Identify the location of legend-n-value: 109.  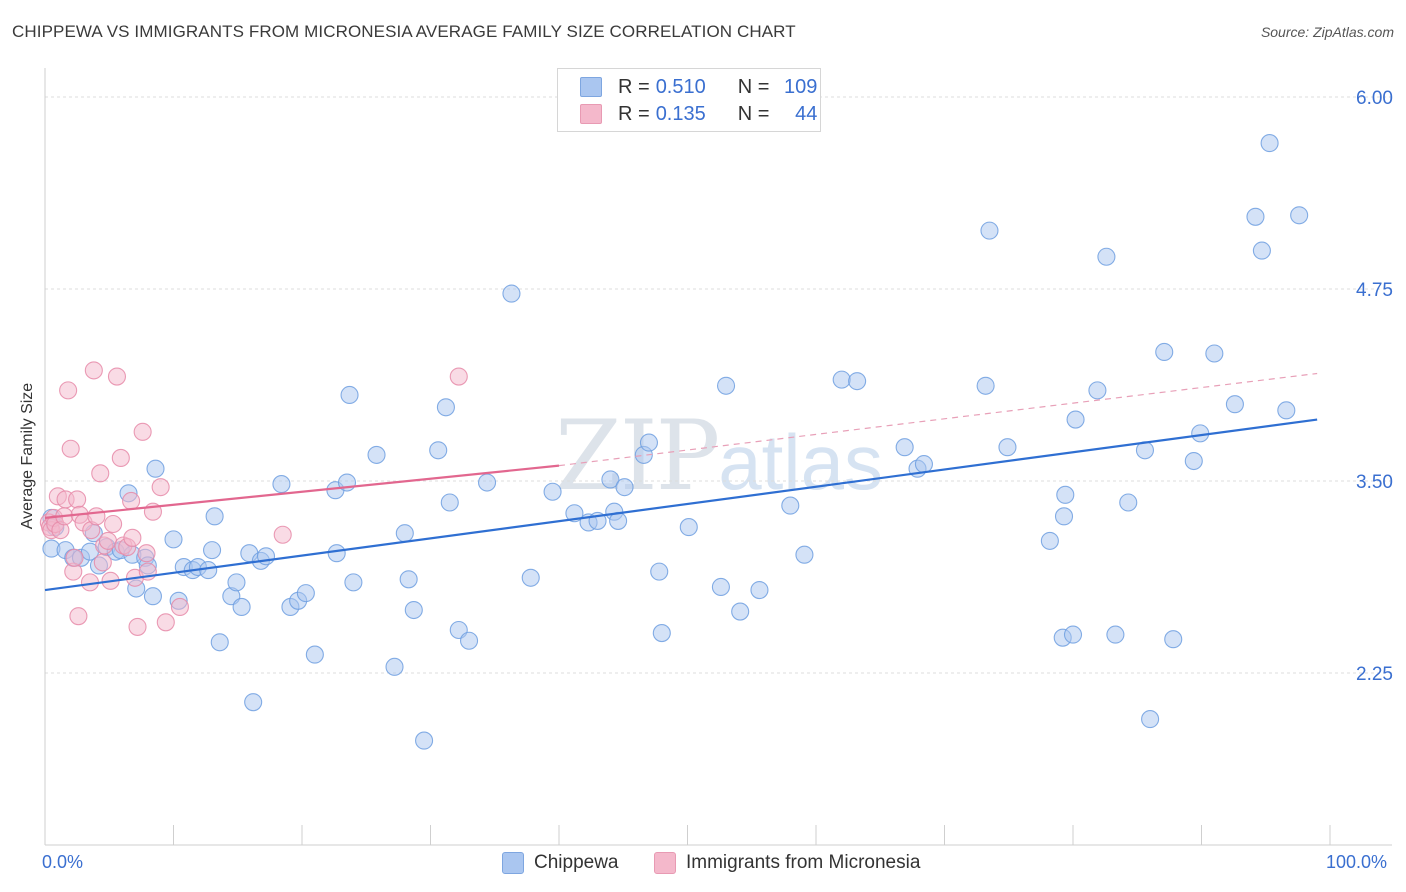
(801, 86).